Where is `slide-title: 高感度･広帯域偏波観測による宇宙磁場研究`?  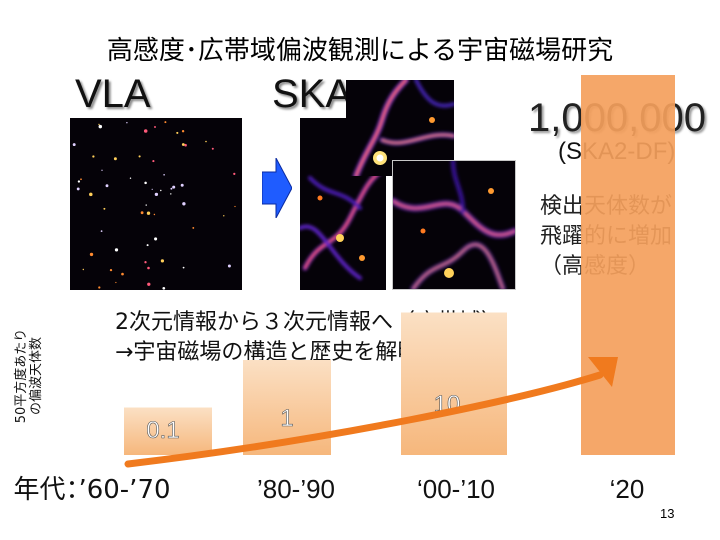 slide-title: 高感度･広帯域偏波観測による宇宙磁場研究 is located at coordinates (360, 51).